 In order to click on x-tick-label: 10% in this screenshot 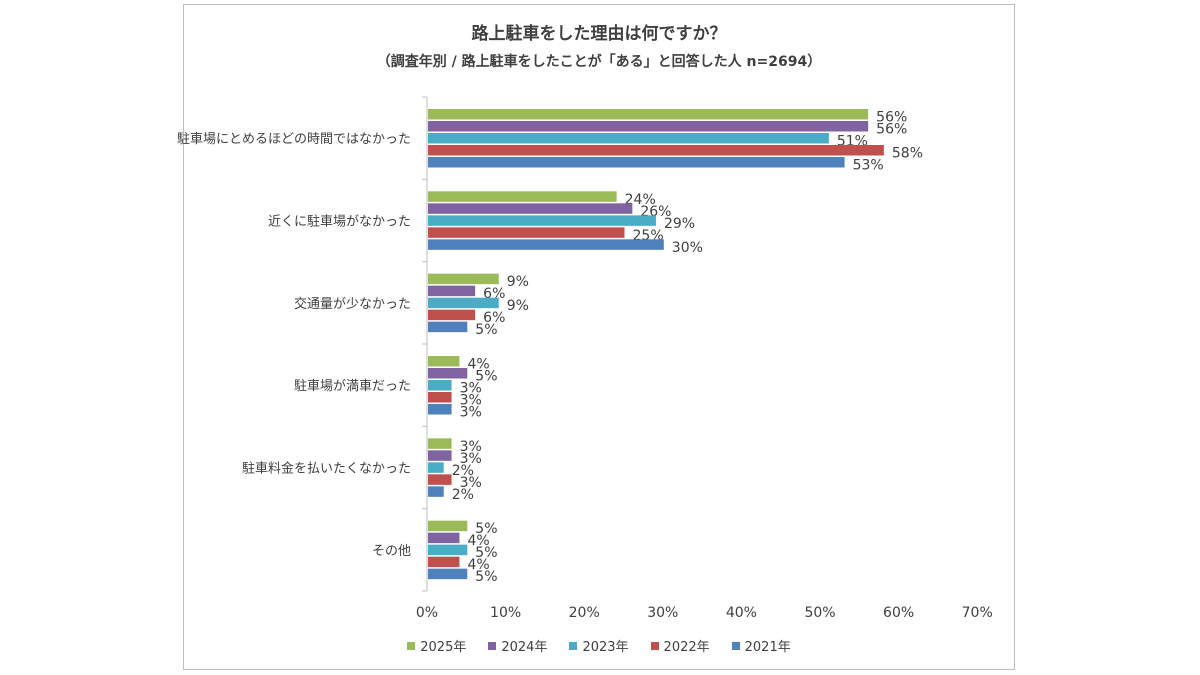, I will do `click(505, 613)`.